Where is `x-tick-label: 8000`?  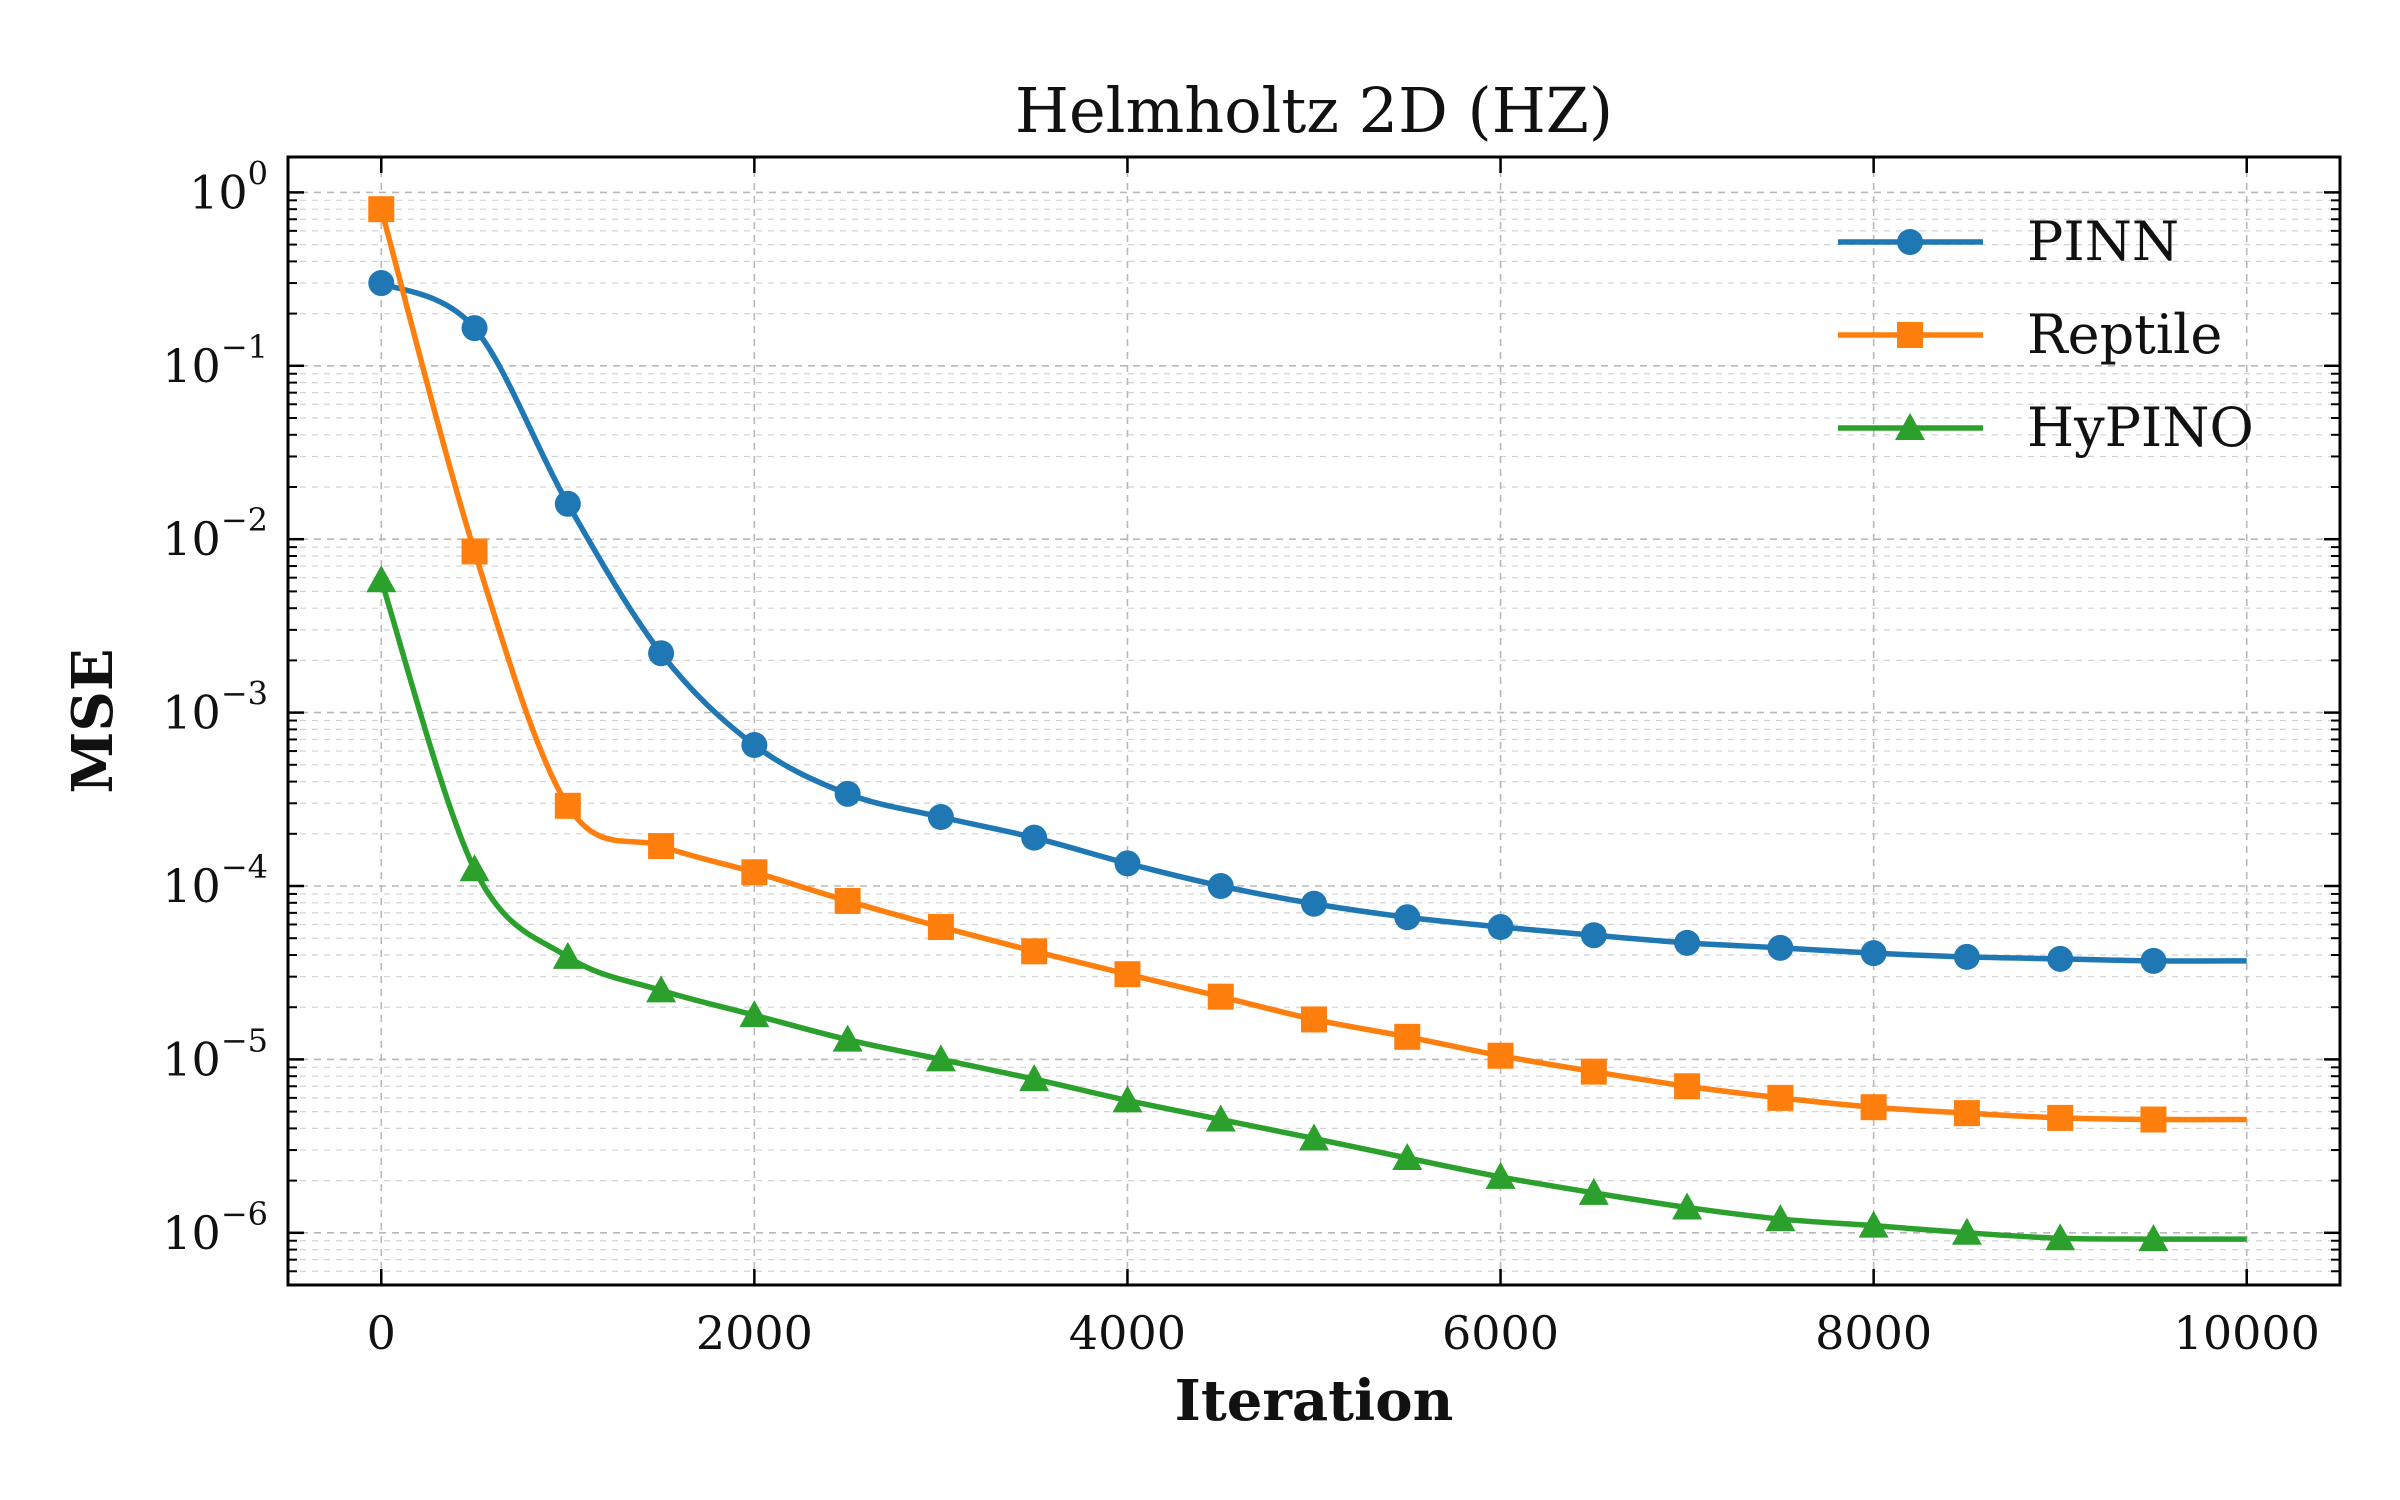 x-tick-label: 8000 is located at coordinates (1873, 1333).